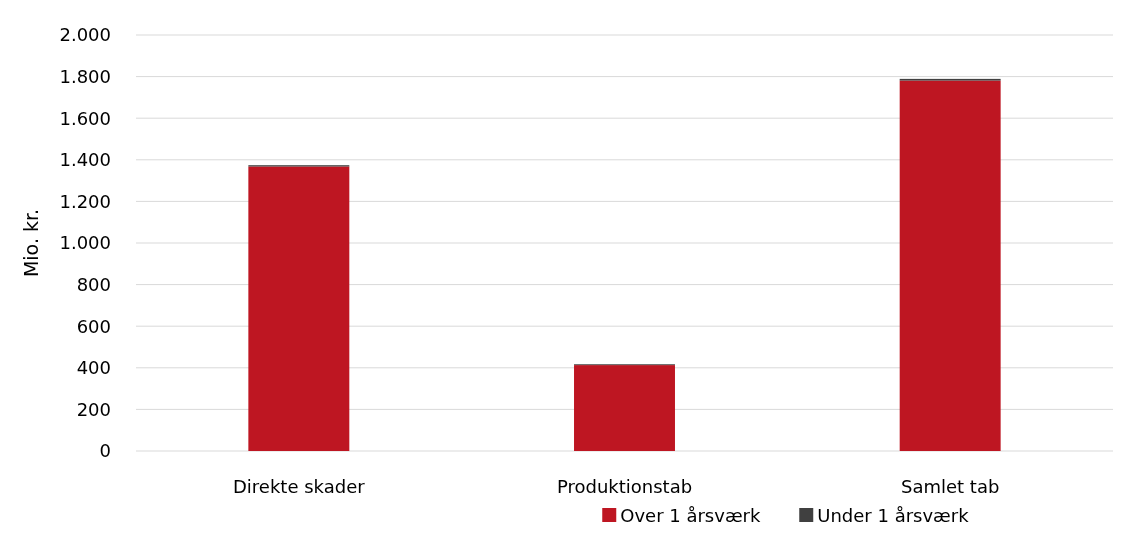 Image resolution: width=1122 pixels, height=542 pixels. I want to click on x-tick-label: Produktionstab, so click(624, 486).